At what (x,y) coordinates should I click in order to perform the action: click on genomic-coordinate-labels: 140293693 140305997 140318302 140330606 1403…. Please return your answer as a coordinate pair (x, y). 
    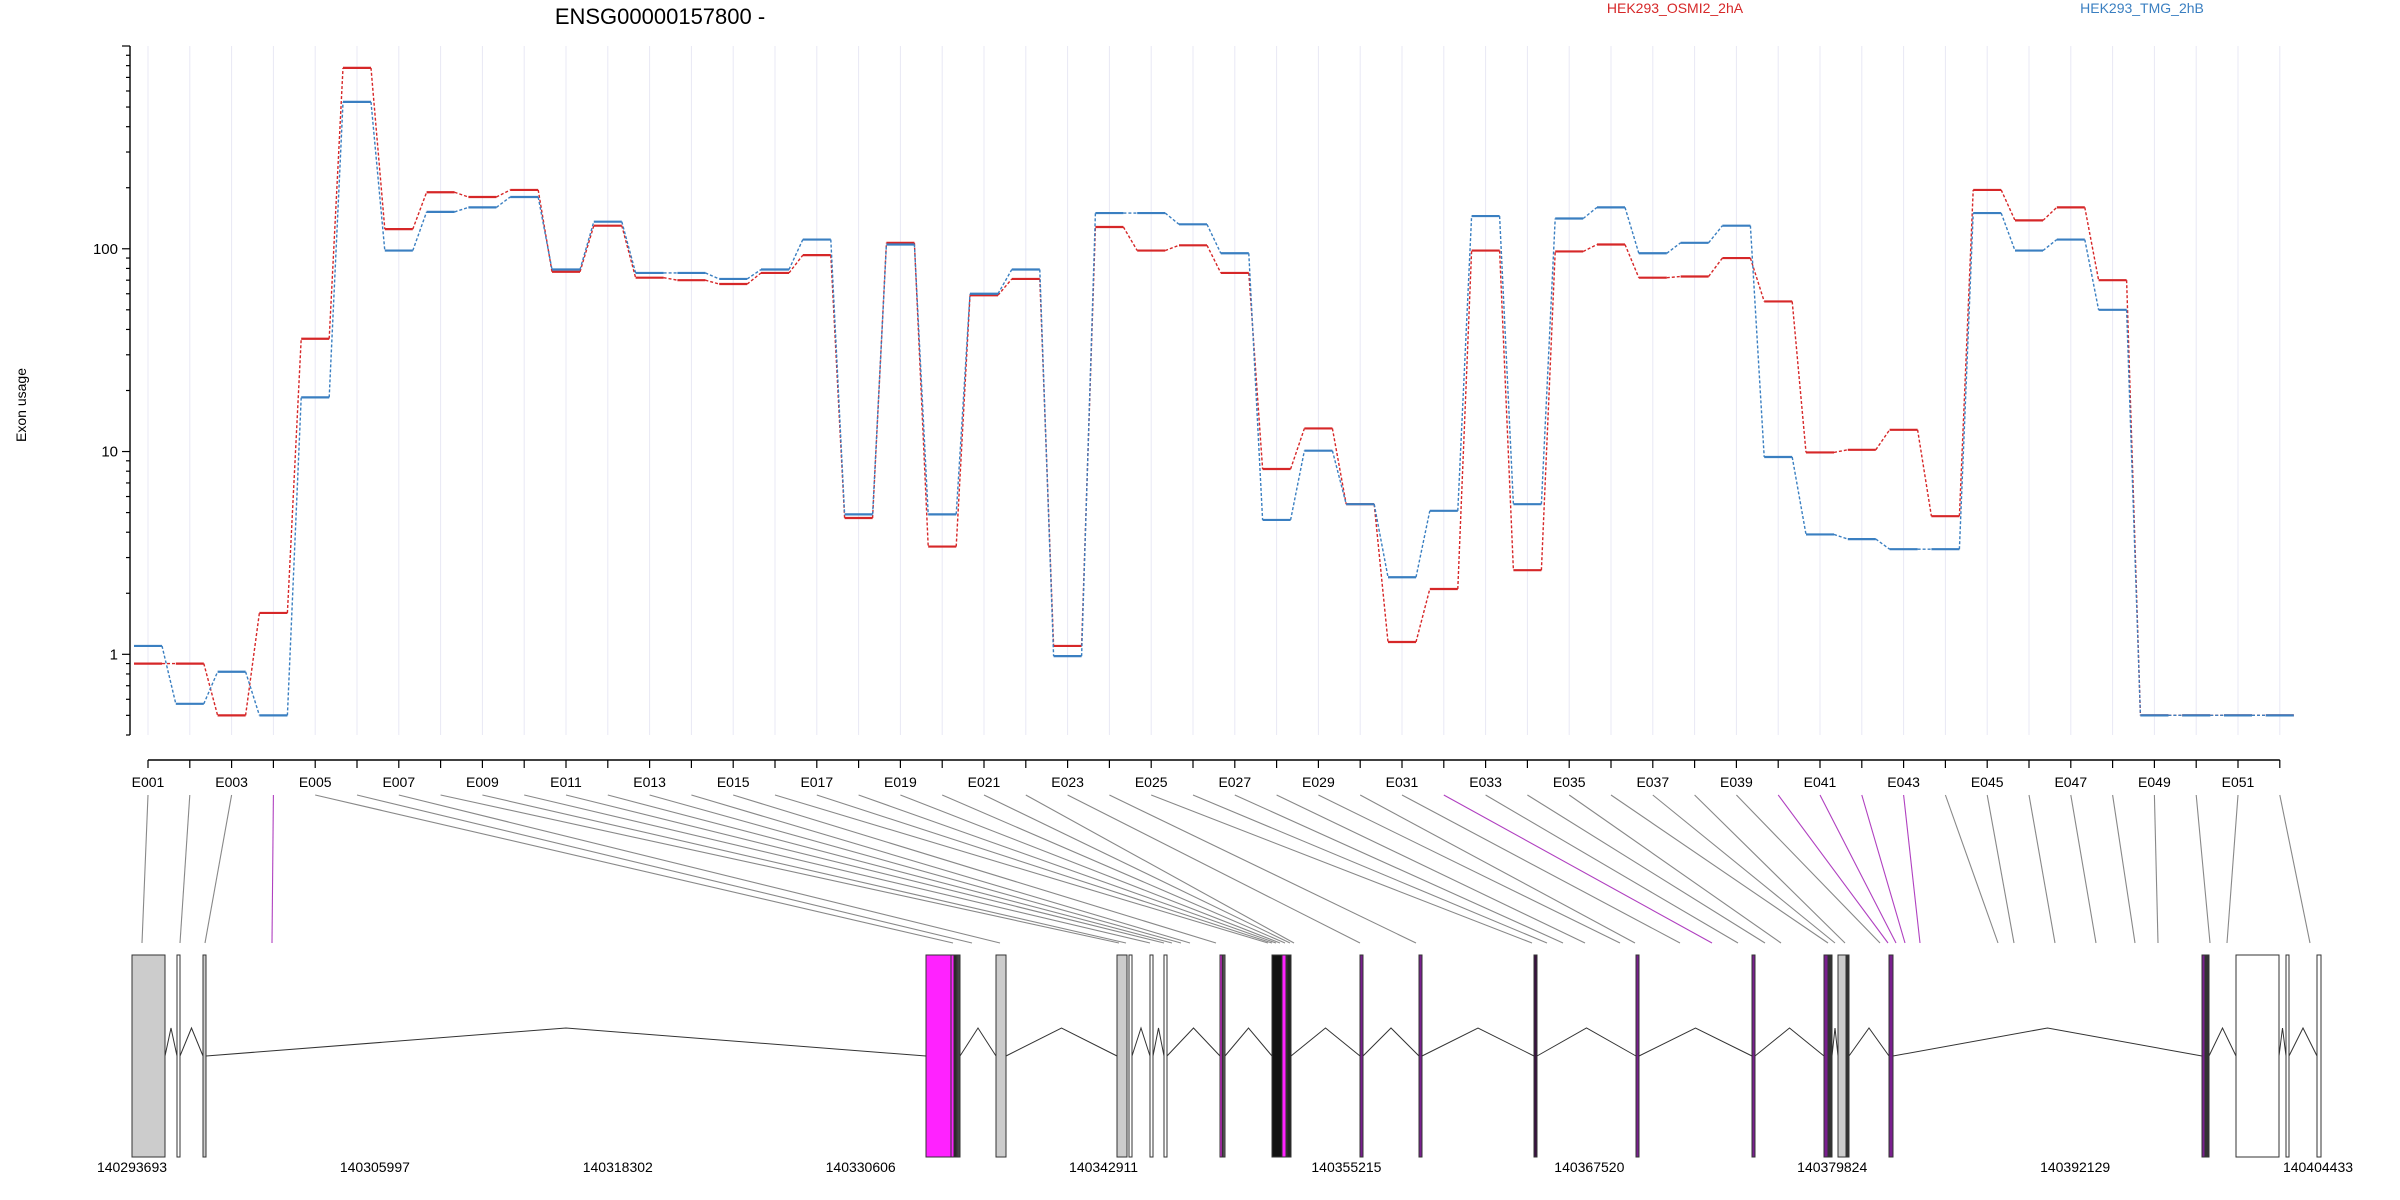
    Looking at the image, I should click on (1225, 1167).